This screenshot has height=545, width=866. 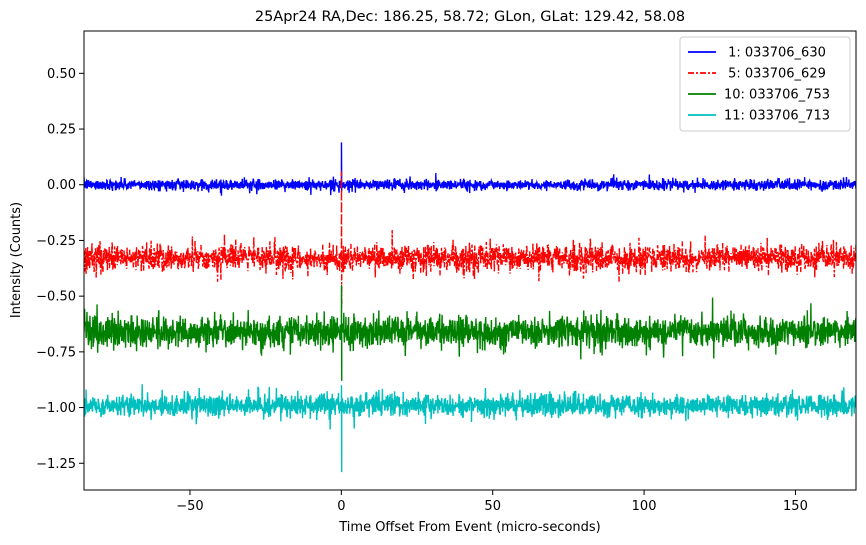 I want to click on x-axis-label: Time Offset From Event (micro-seconds), so click(x=469, y=527).